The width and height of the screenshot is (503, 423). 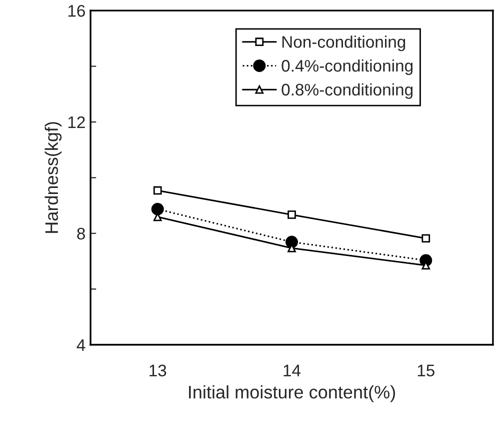 What do you see at coordinates (347, 67) in the screenshot?
I see `legend-label: 0.4%-conditioning` at bounding box center [347, 67].